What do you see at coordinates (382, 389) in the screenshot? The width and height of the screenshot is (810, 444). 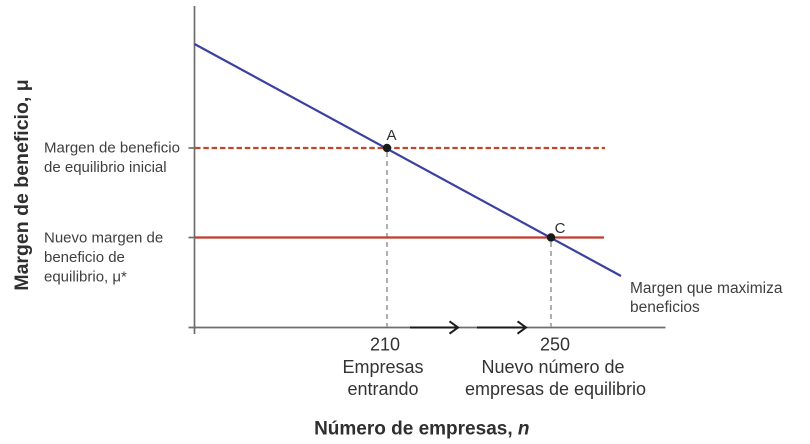 I see `svg-text: entrando` at bounding box center [382, 389].